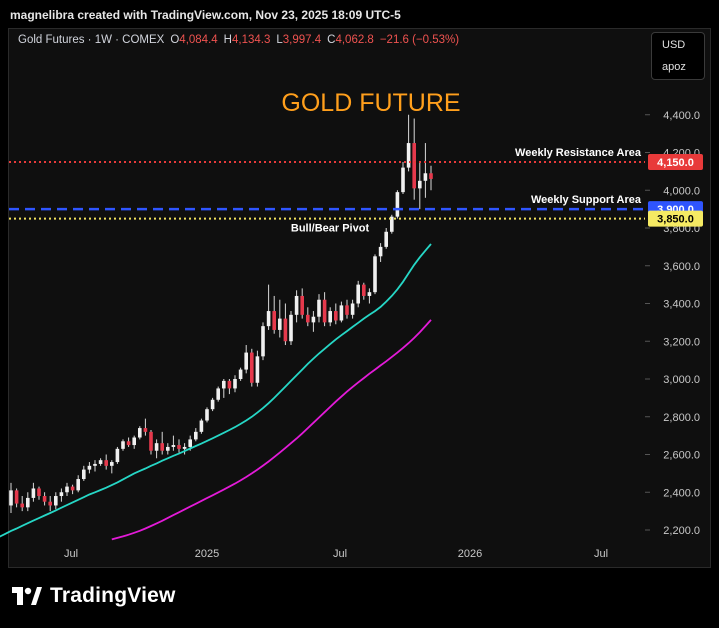 Image resolution: width=719 pixels, height=628 pixels. I want to click on currency-unit-button: USD apoz, so click(678, 56).